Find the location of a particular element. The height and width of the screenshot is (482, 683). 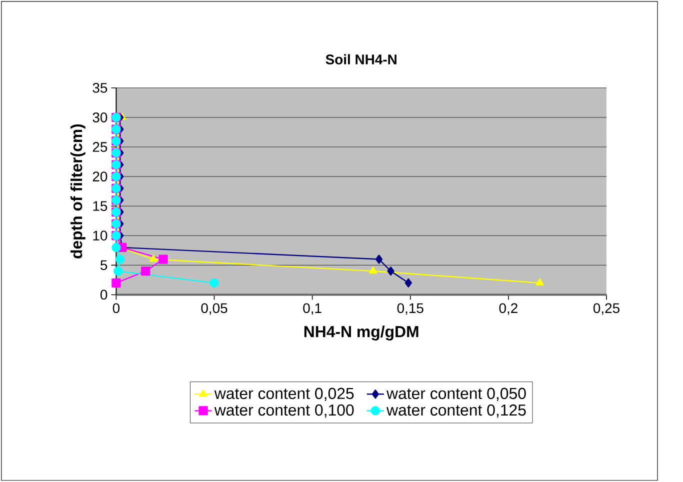

x-tick-label: 0,2 is located at coordinates (508, 309).